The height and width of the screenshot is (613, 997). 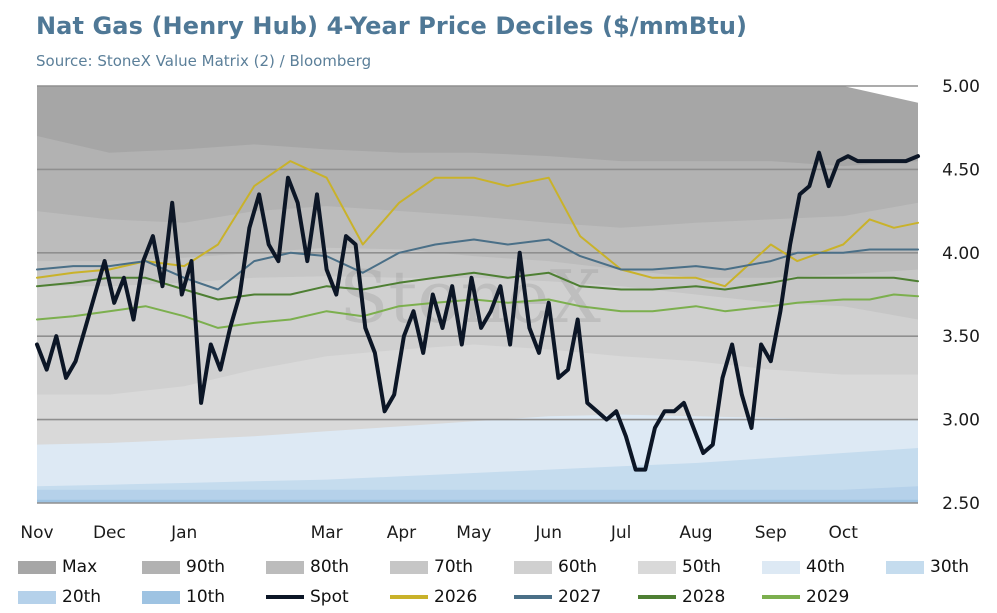 What do you see at coordinates (548, 533) in the screenshot?
I see `x-tick-label: Jun` at bounding box center [548, 533].